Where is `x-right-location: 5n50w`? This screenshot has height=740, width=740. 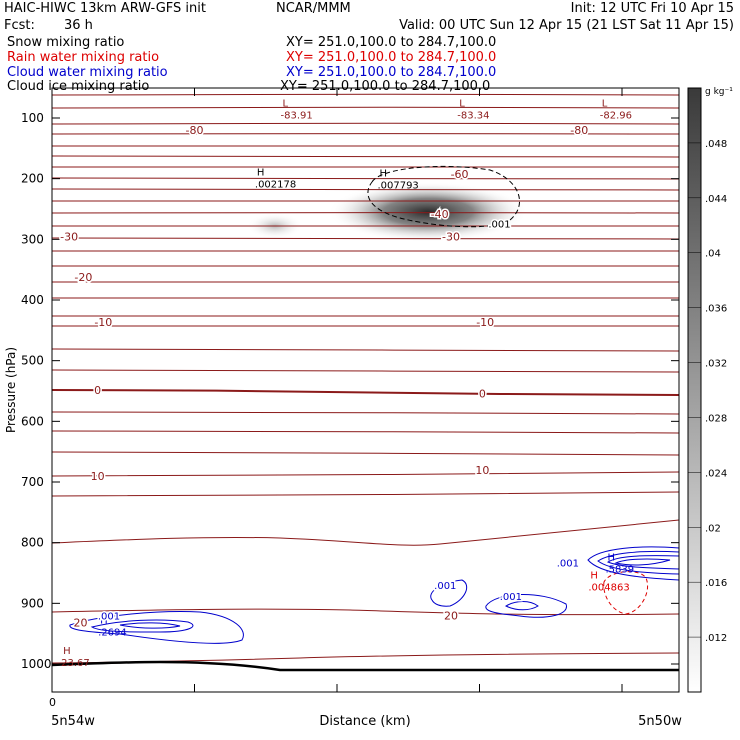 x-right-location: 5n50w is located at coordinates (660, 721).